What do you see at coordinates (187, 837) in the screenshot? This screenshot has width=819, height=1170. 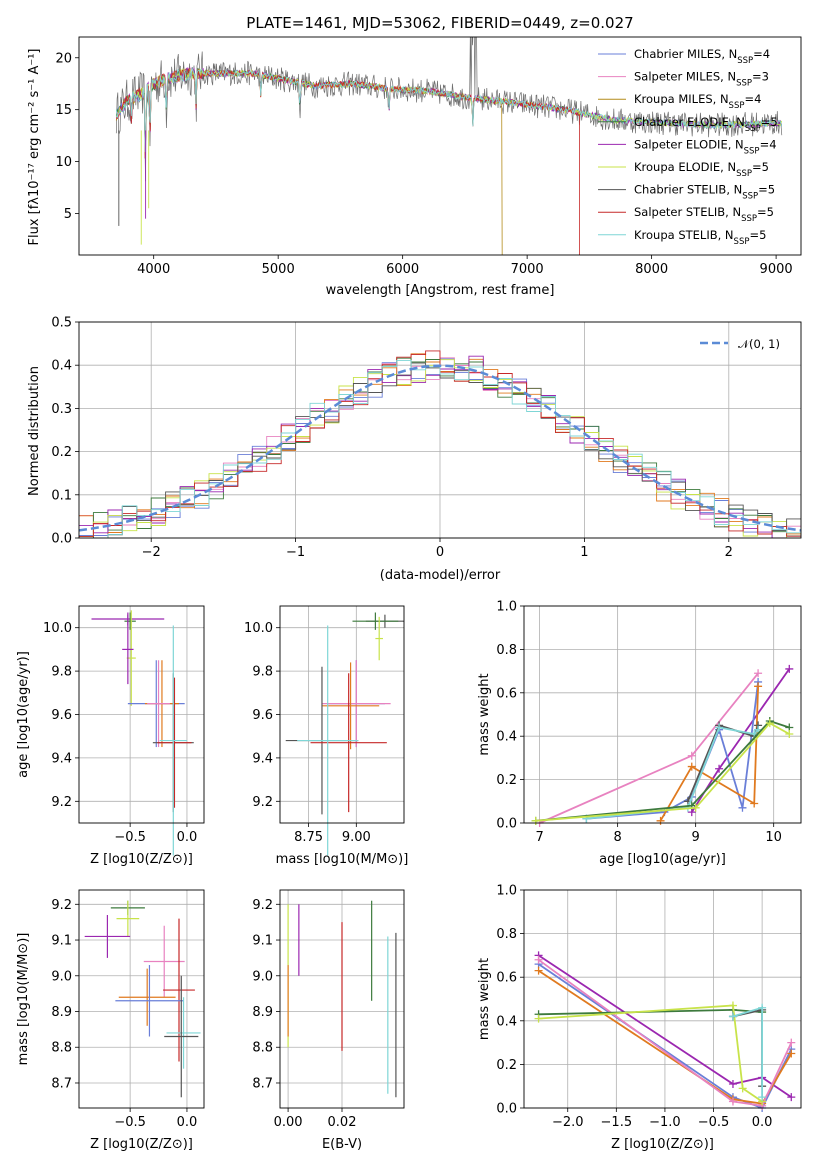 I see `x-tick-label: 0.0` at bounding box center [187, 837].